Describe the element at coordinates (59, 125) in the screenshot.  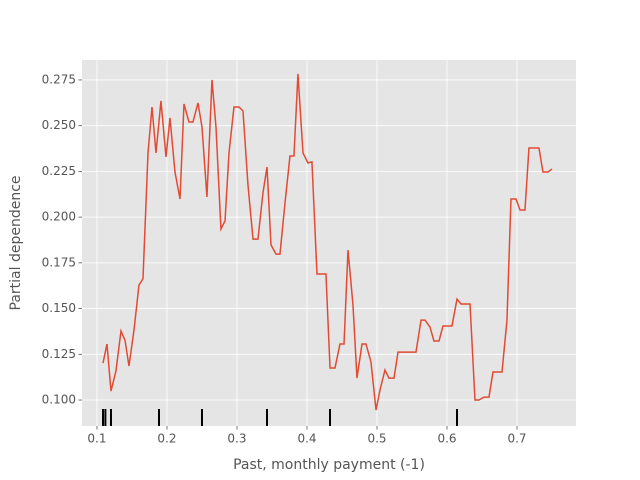
I see `y-tick-label: 0.250` at that location.